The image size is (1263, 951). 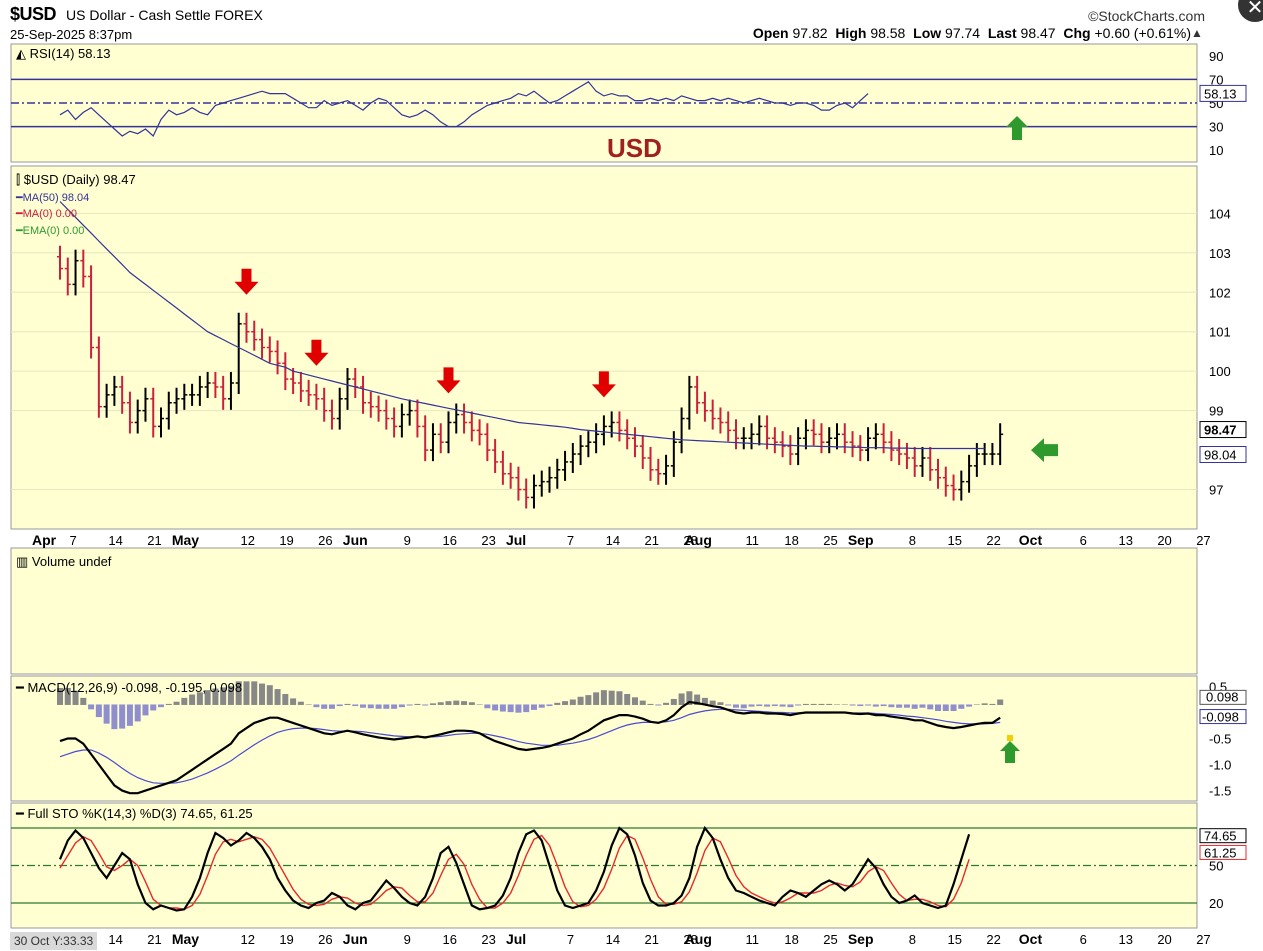 I want to click on ma-last-box, so click(x=1223, y=455).